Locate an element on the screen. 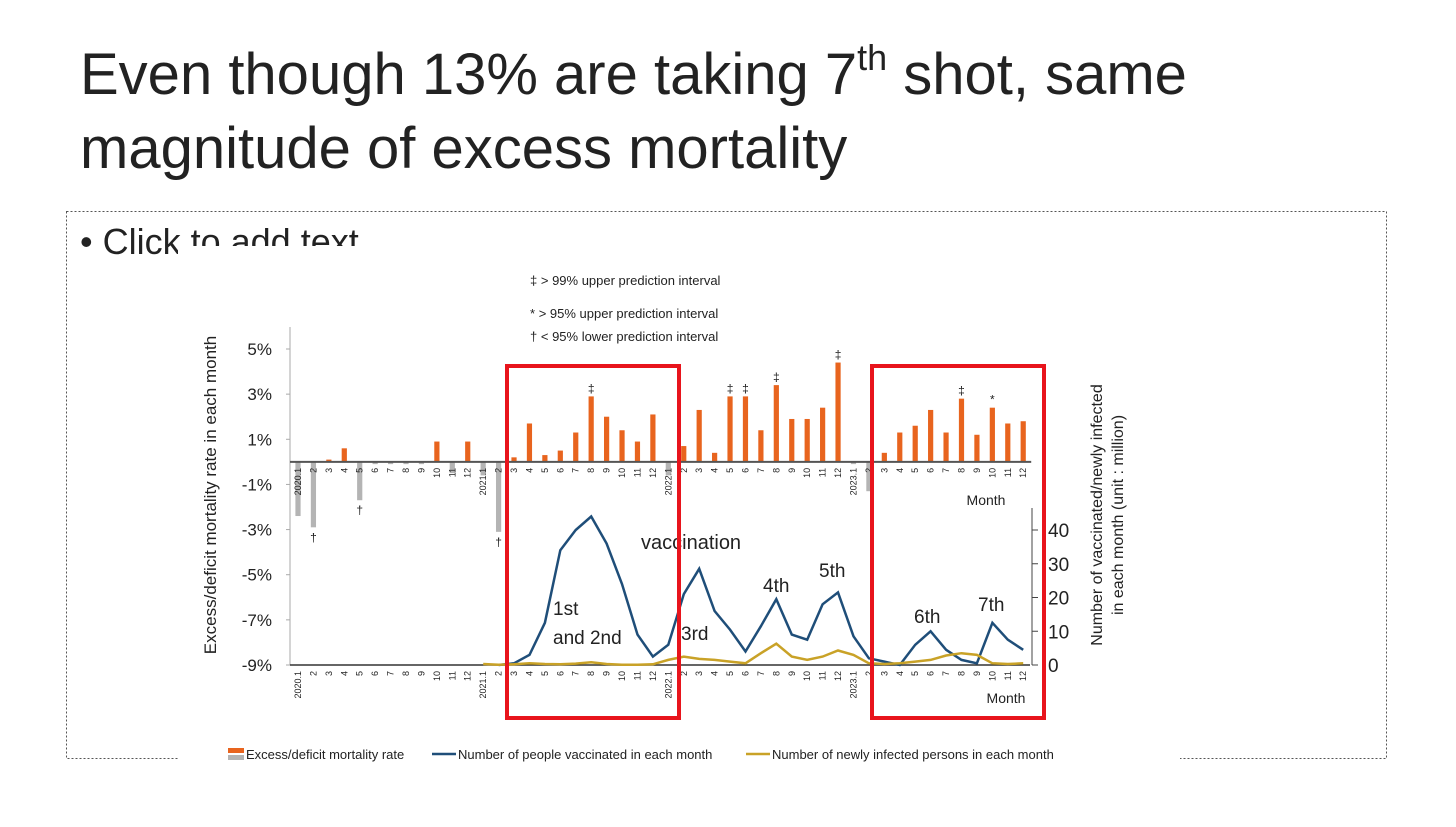 The height and width of the screenshot is (827, 1456). symbol-legend-text: > 99% upper prediction interval is located at coordinates (631, 280).